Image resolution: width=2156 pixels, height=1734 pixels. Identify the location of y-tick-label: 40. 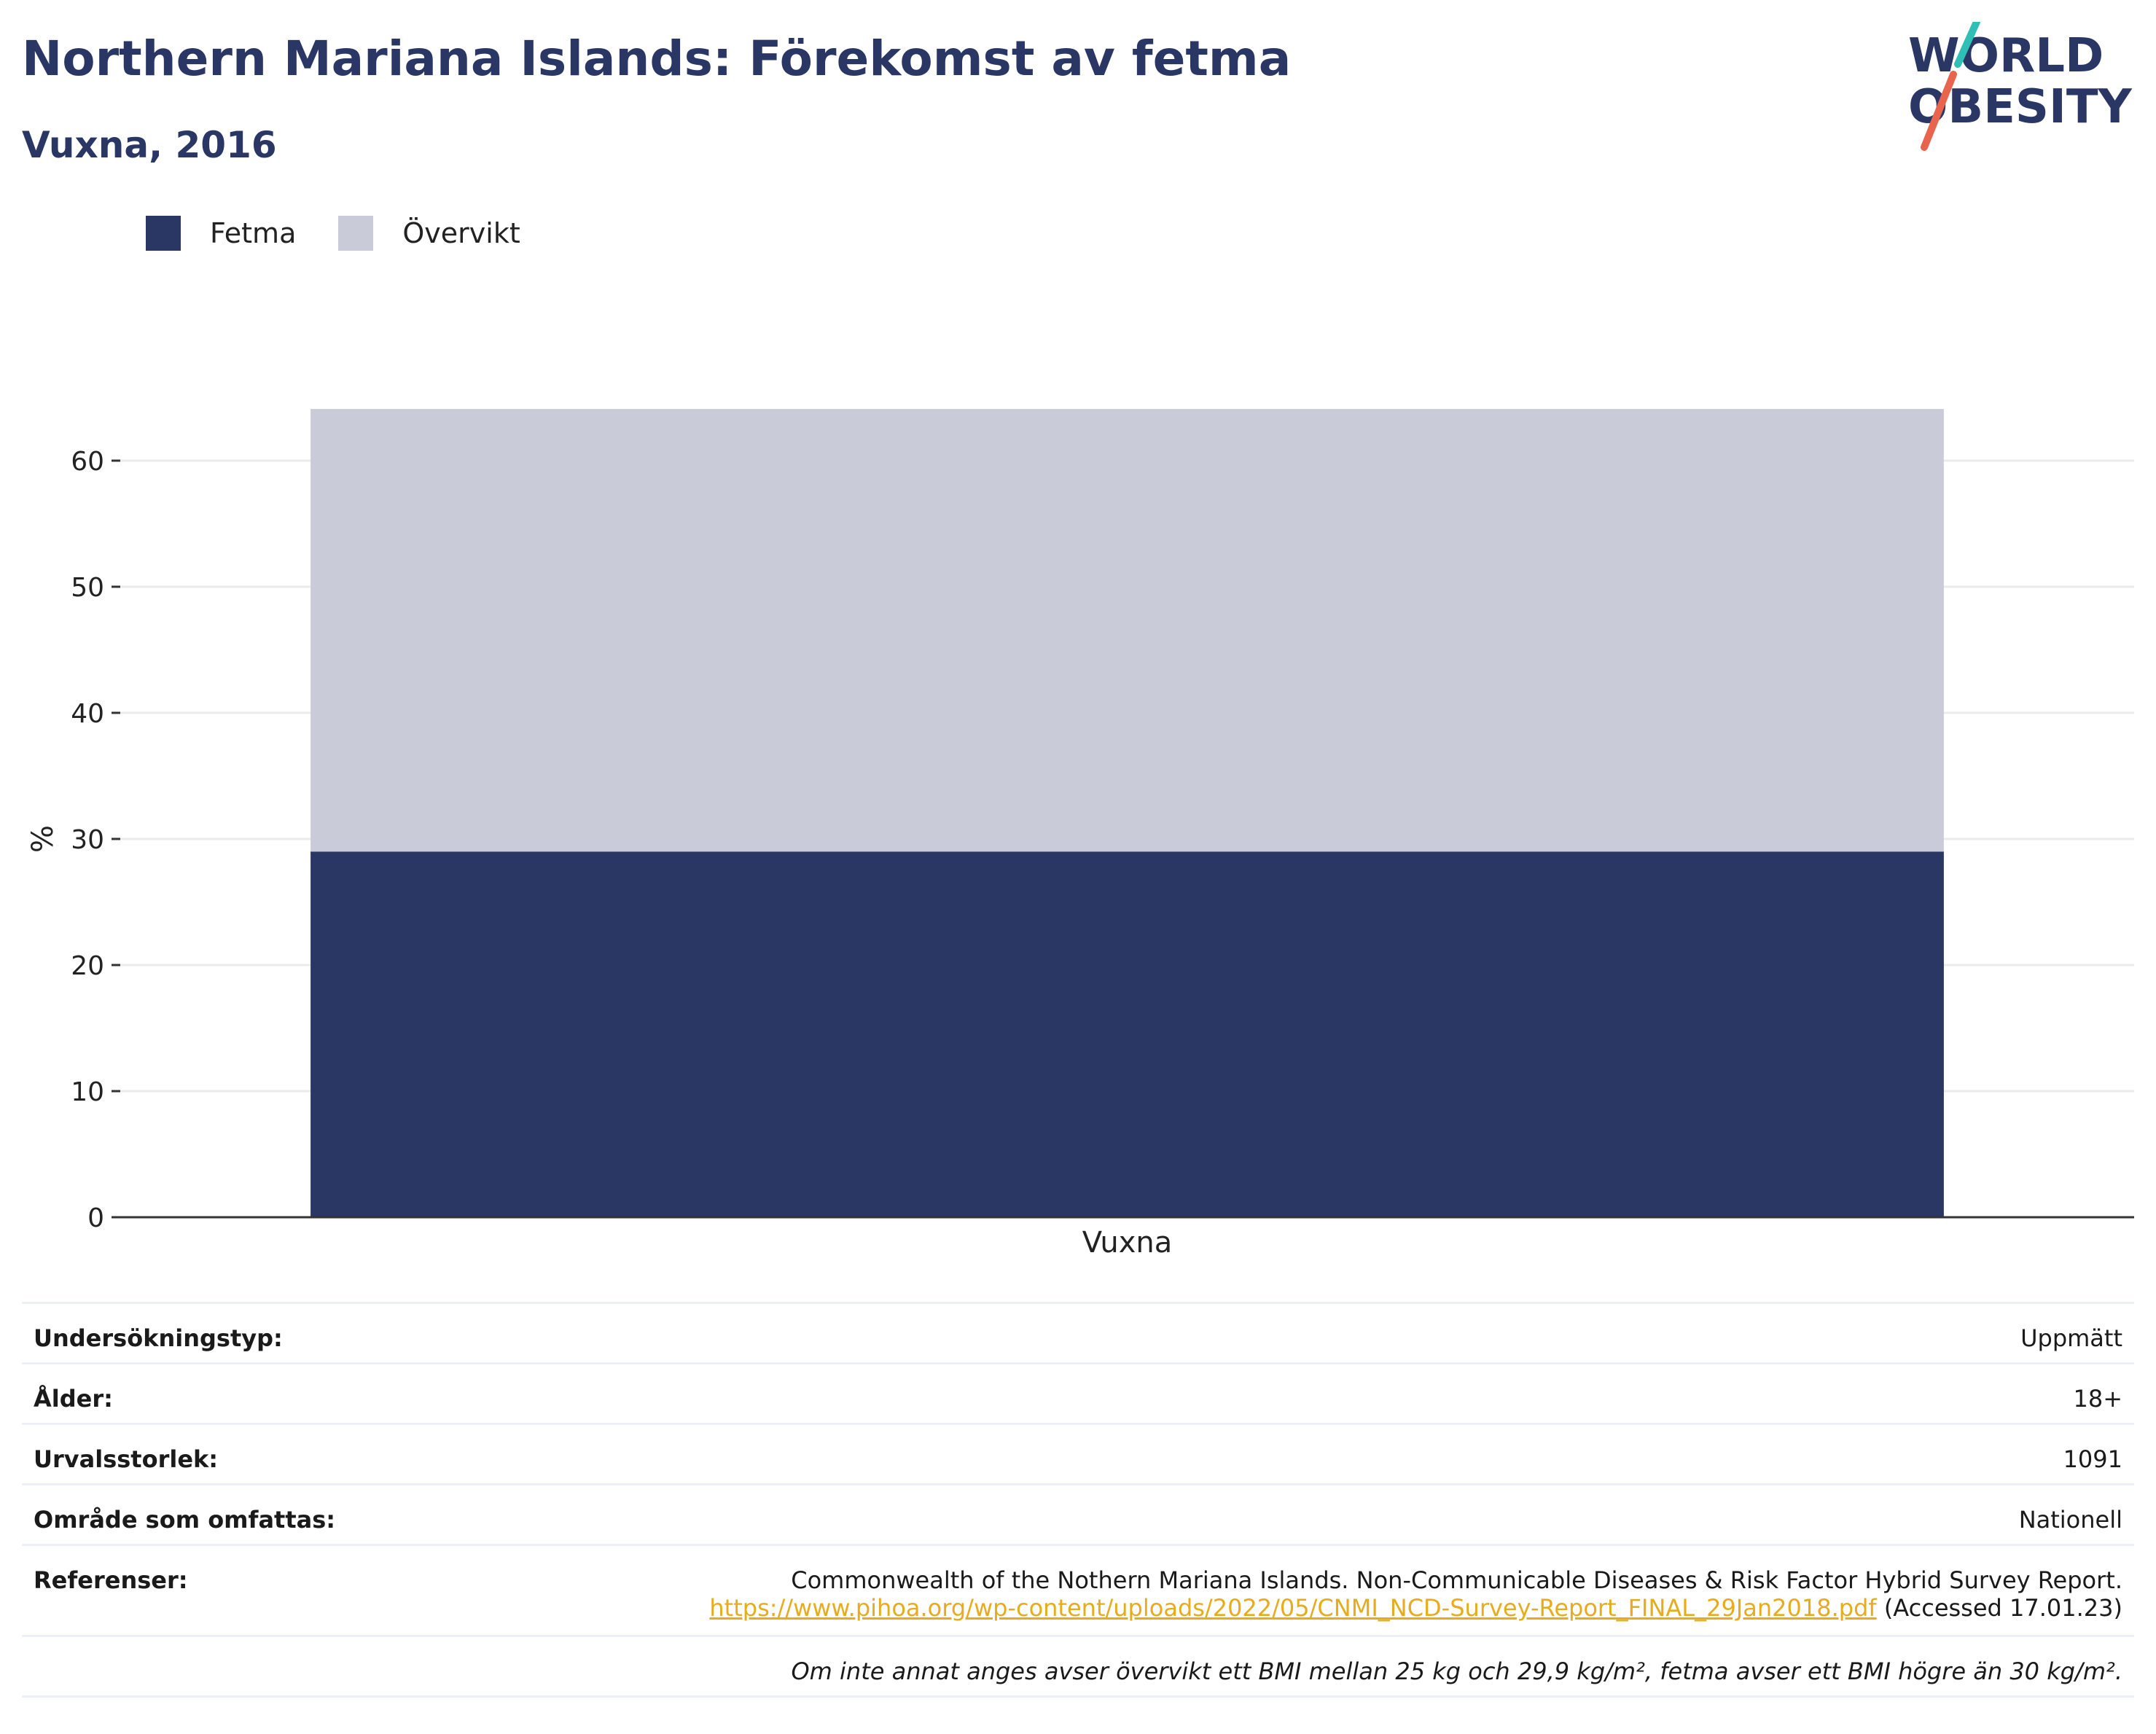
(87, 714).